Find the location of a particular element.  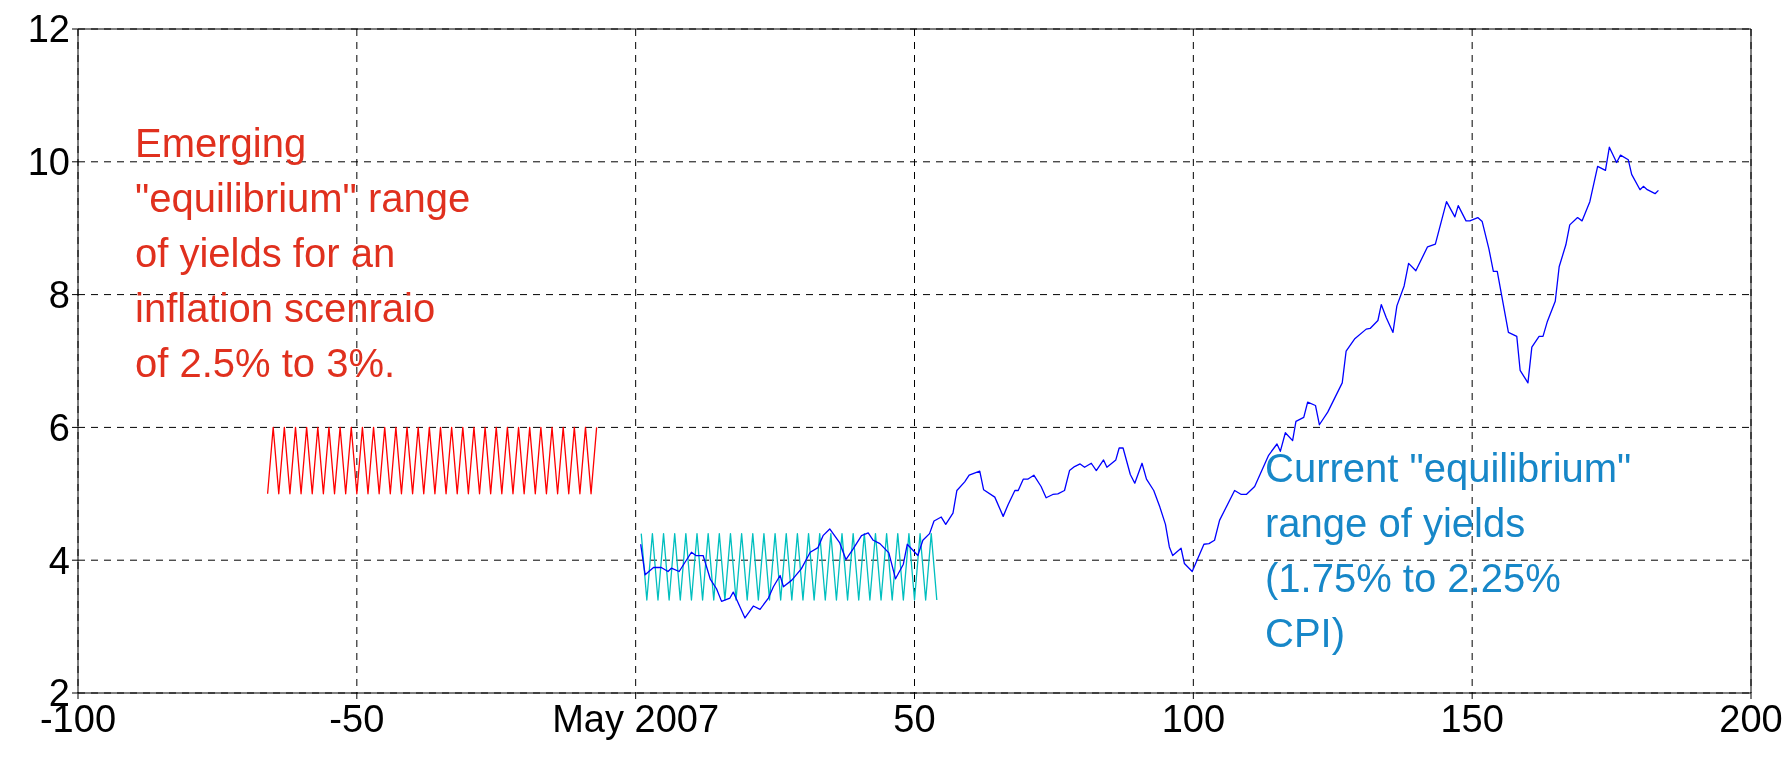

annotation: Current "equilibrium" range of yields (1.75% to 2.25% CPI) is located at coordinates (1448, 551).